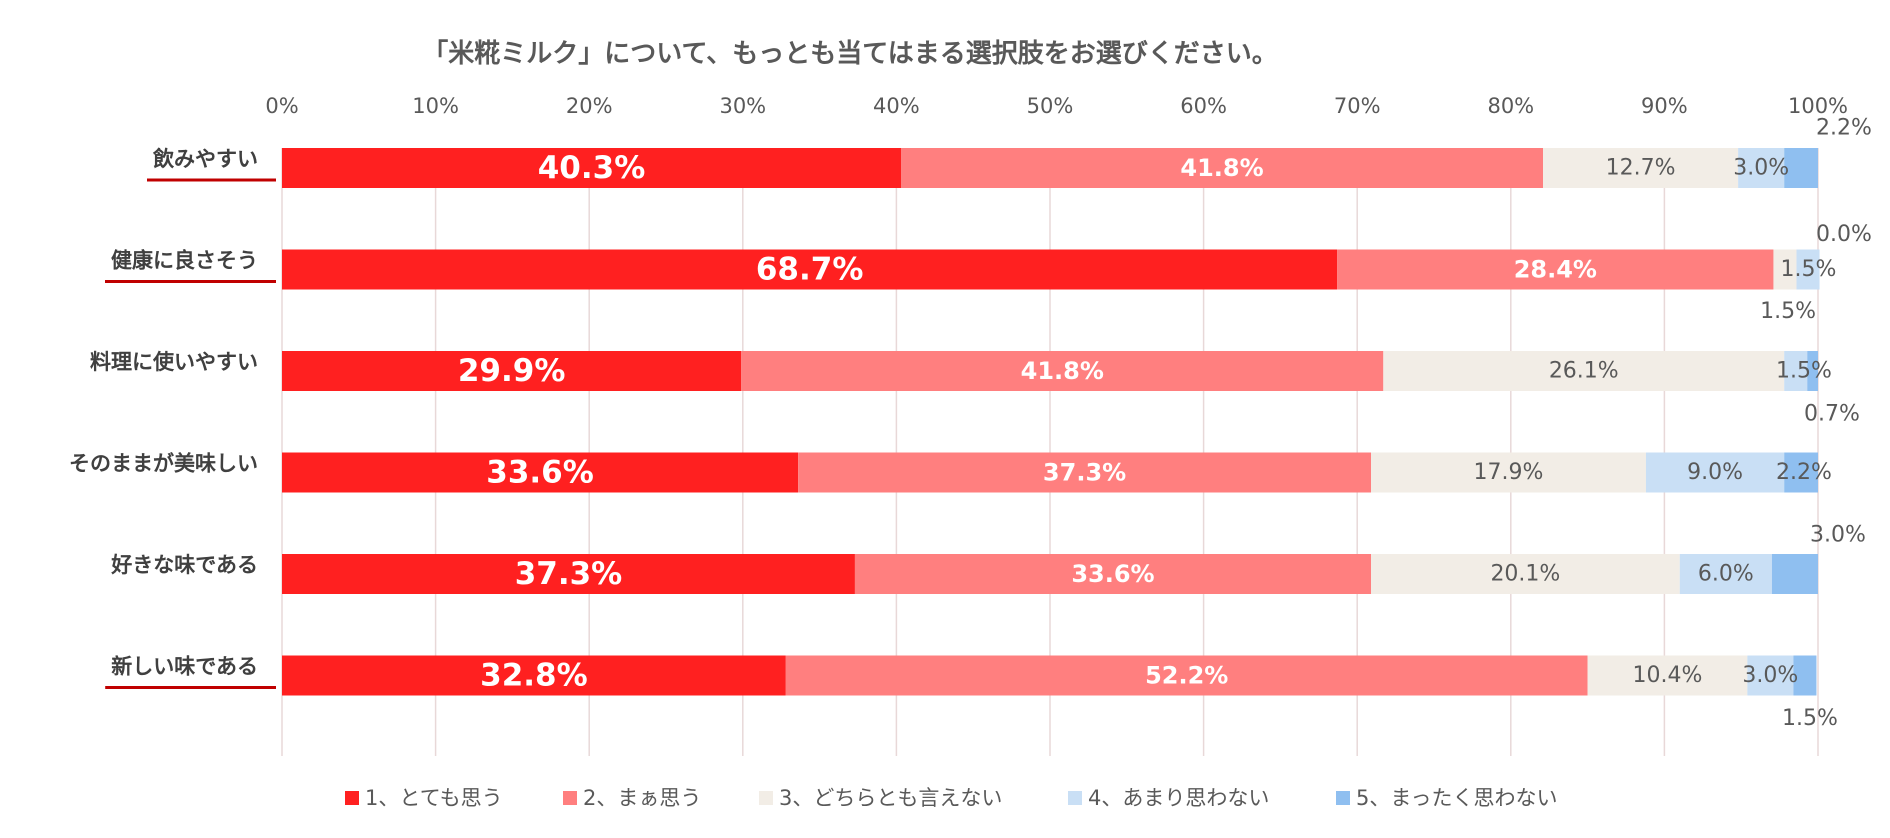 The width and height of the screenshot is (1890, 838). I want to click on x-tick-label: 30%, so click(742, 106).